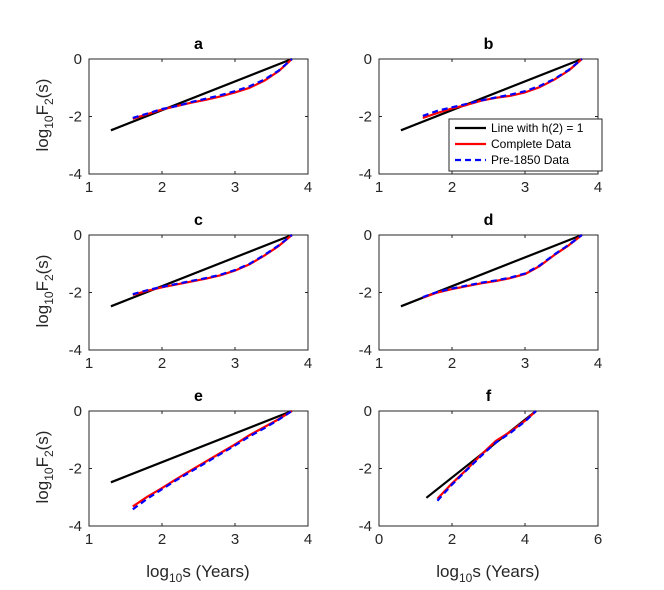 The height and width of the screenshot is (590, 664). Describe the element at coordinates (598, 363) in the screenshot. I see `panel-d-xtick-label: 4` at that location.